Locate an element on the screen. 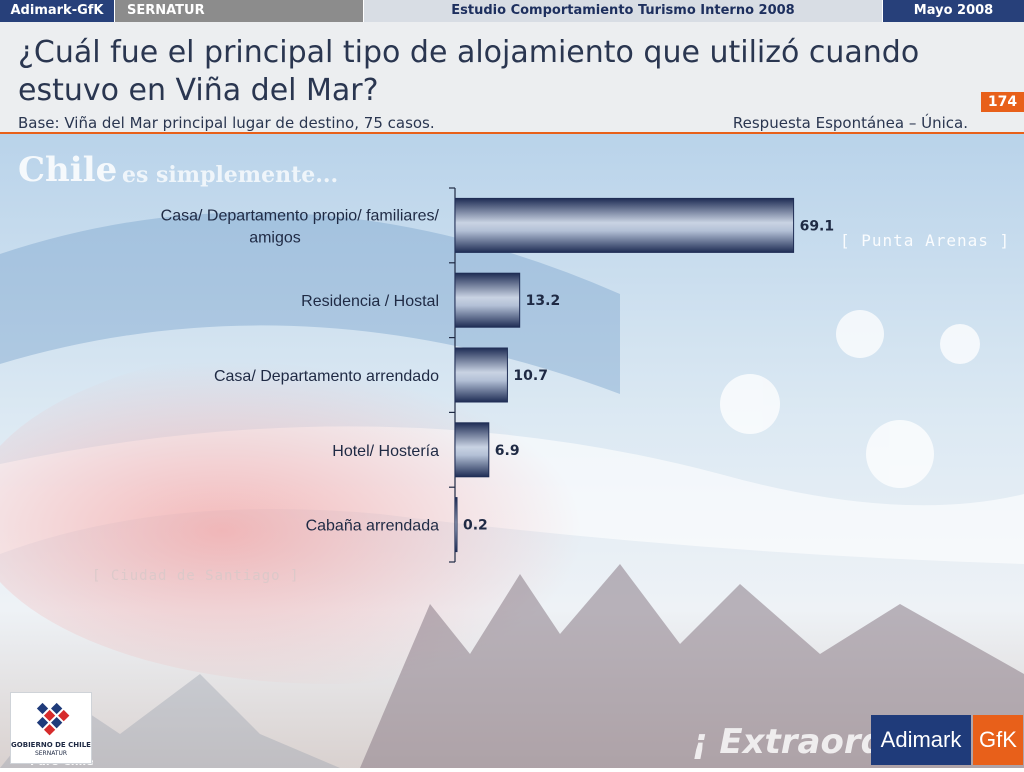 This screenshot has height=772, width=1024. gobierno-star-icon is located at coordinates (53, 719).